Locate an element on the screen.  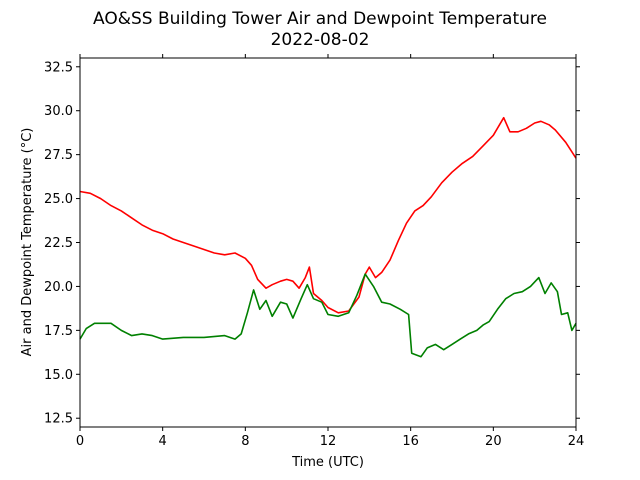
y-tick-label: 25.0 is located at coordinates (58, 199).